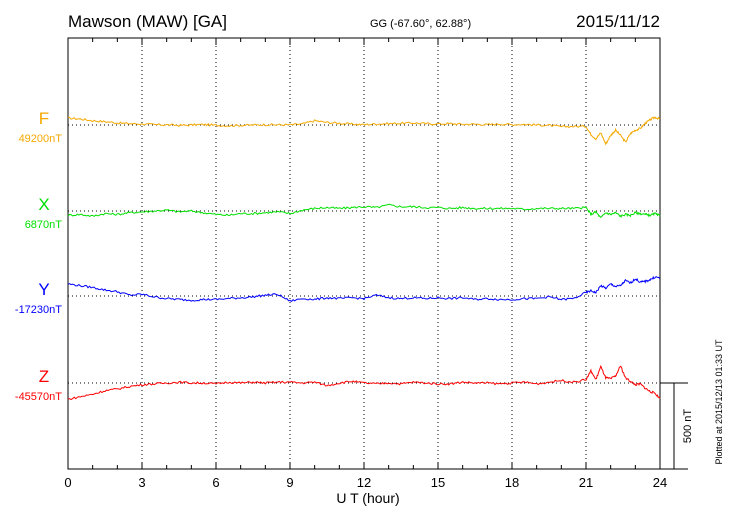 The image size is (730, 520). I want to click on plot-date: 2015/11/12, so click(618, 21).